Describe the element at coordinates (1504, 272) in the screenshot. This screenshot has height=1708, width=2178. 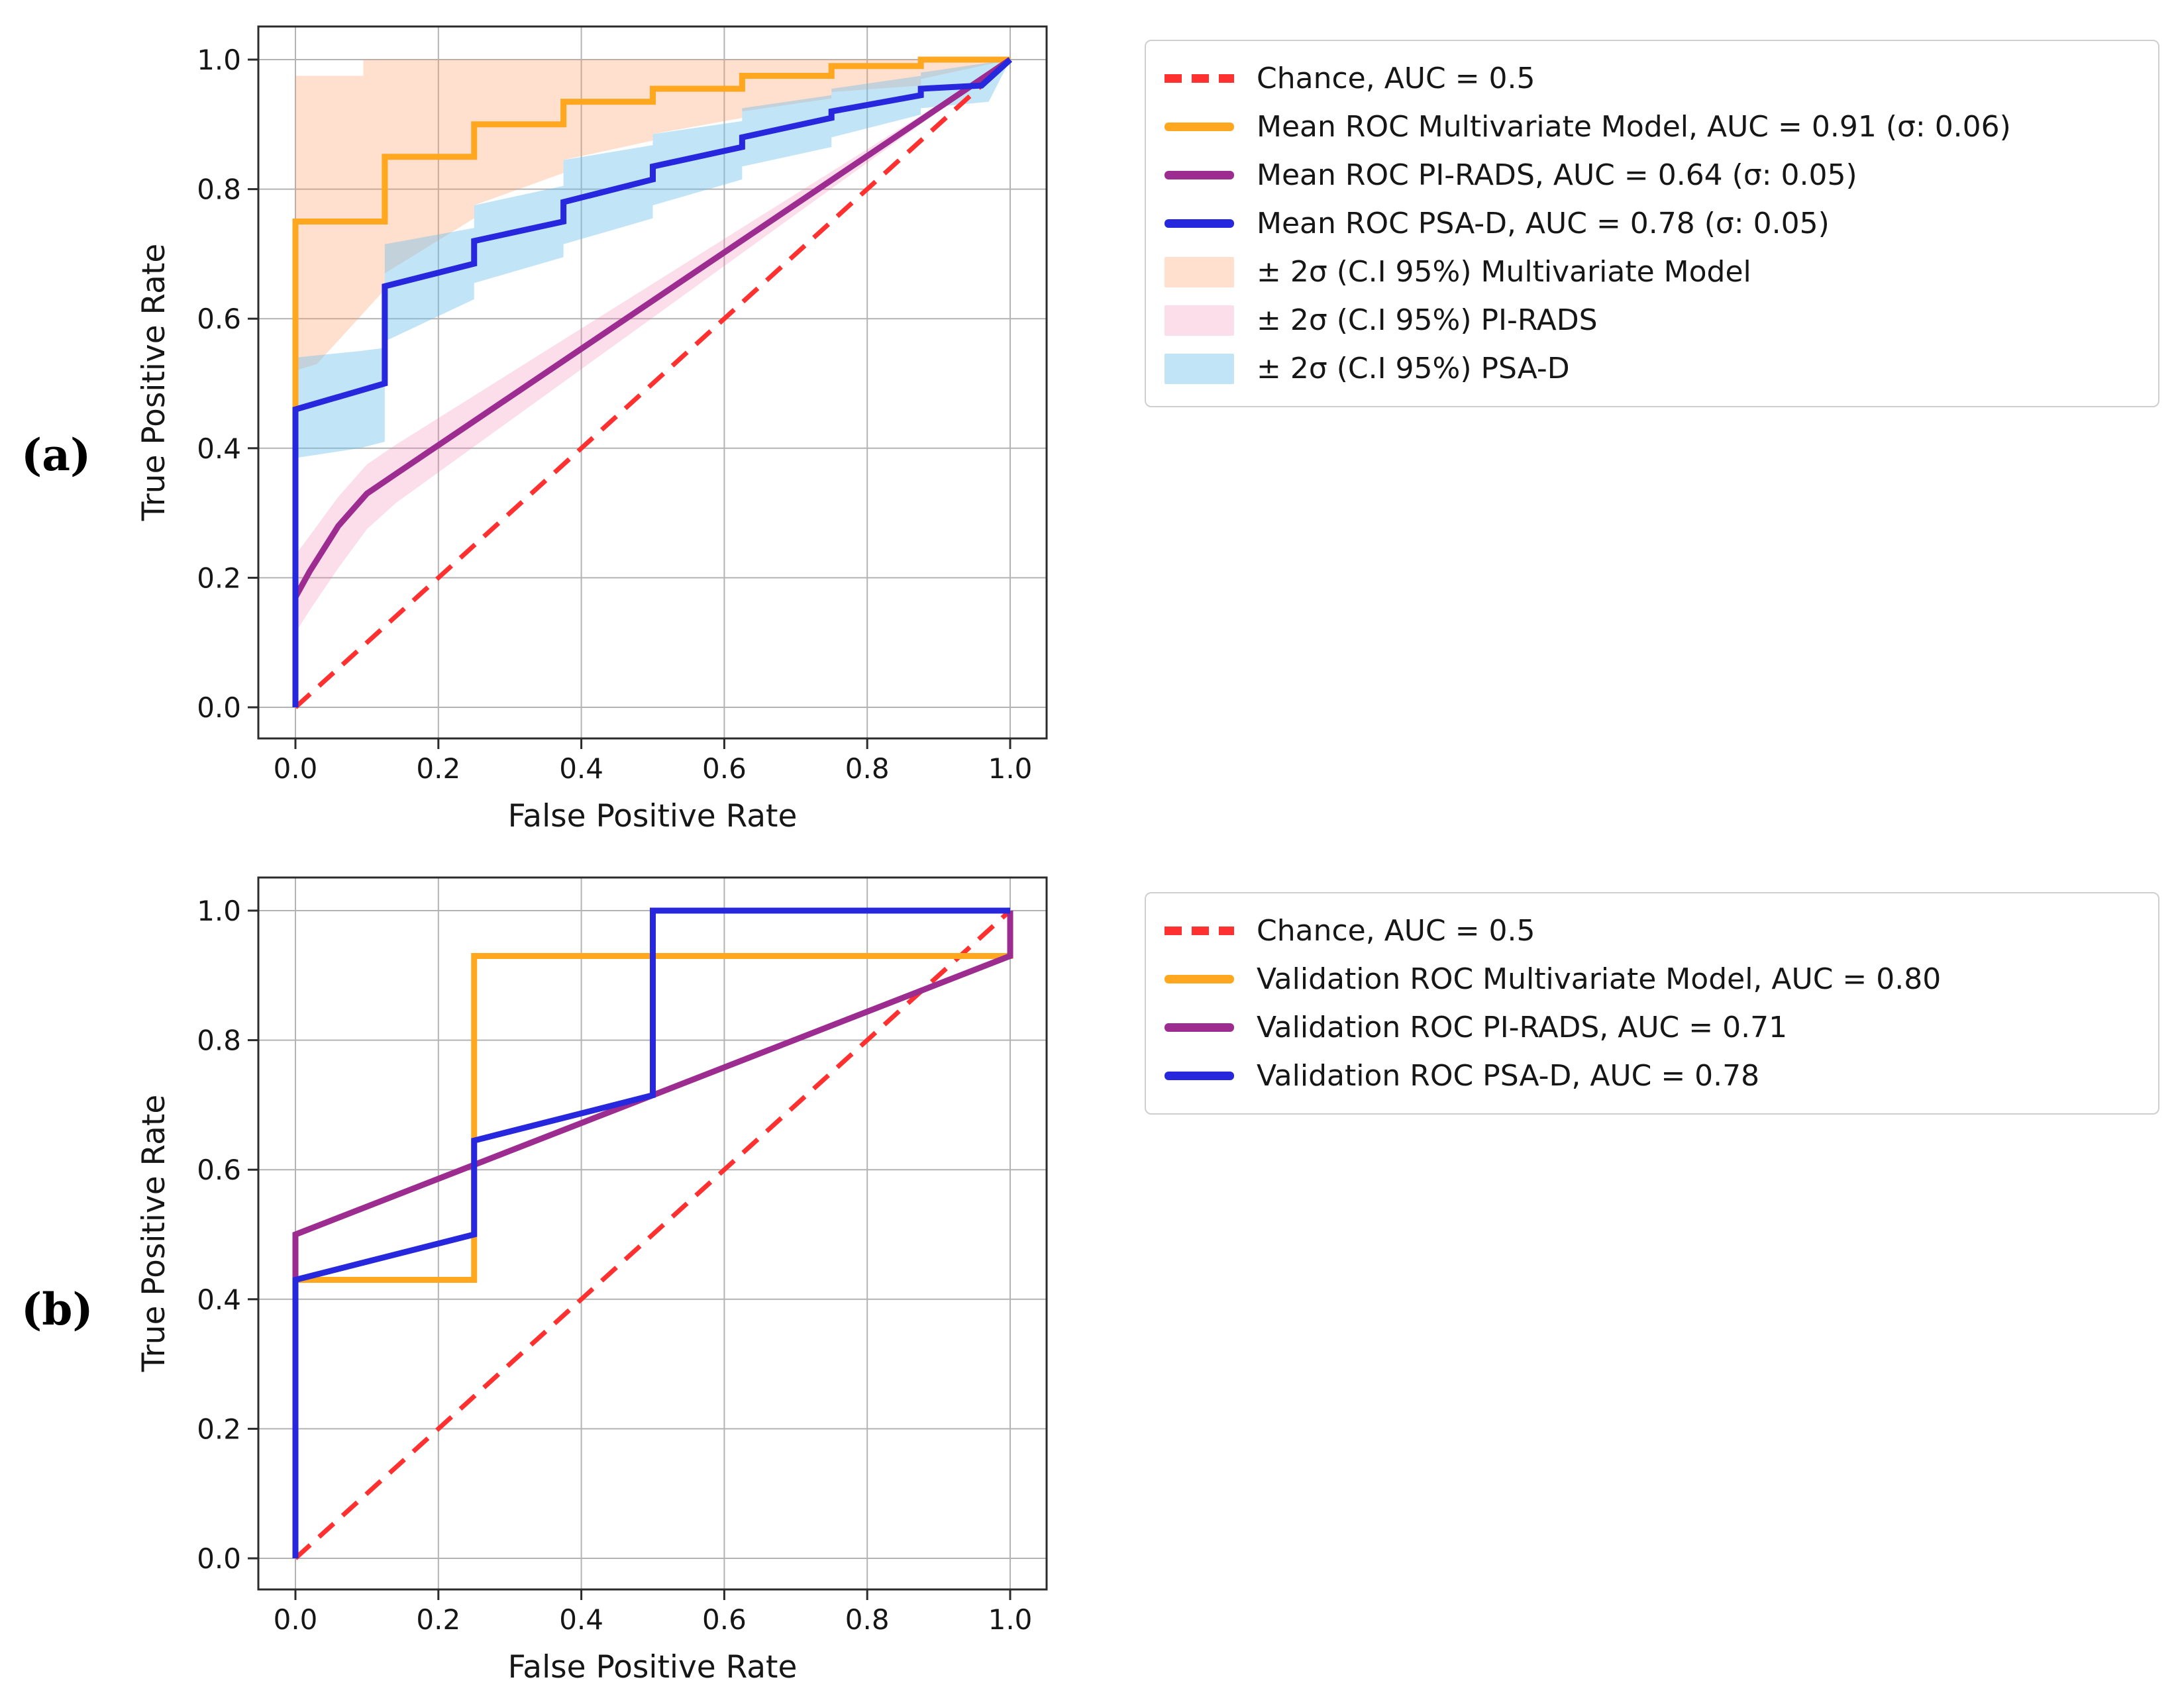
I see `legend-label: ± 2σ (C.I 95%) Multivariate Model` at that location.